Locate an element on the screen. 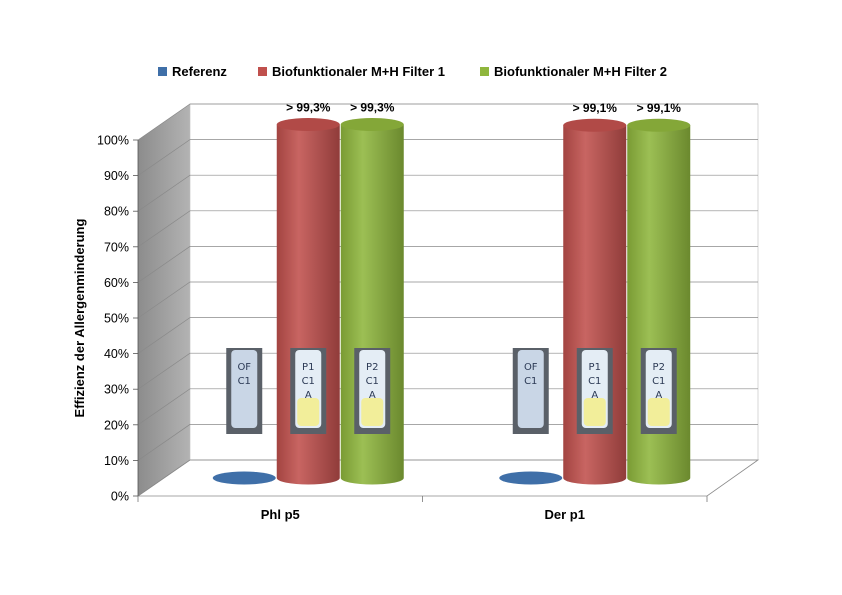 The height and width of the screenshot is (595, 842). y-tick-label: 20% is located at coordinates (116, 425).